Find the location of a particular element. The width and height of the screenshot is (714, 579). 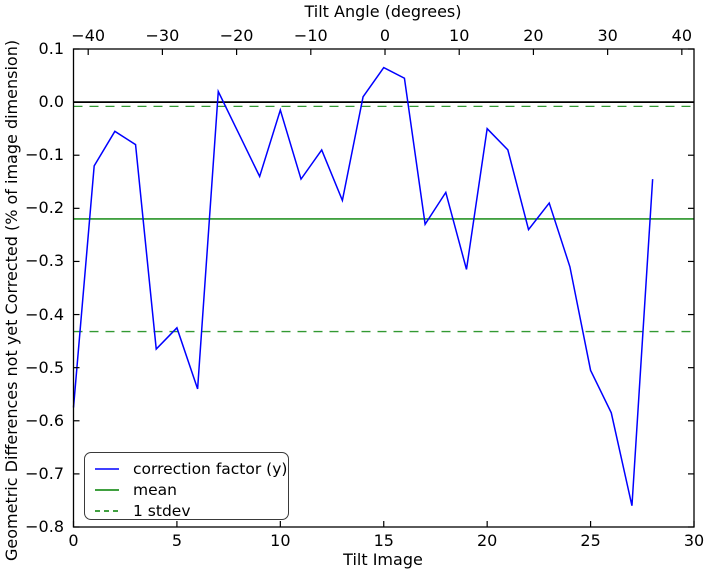

top-tick-label: 10 is located at coordinates (459, 35).